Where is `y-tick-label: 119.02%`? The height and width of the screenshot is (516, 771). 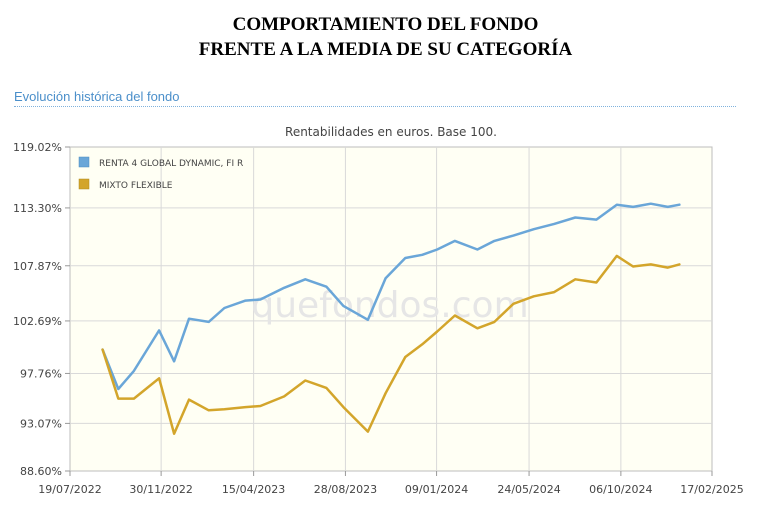 y-tick-label: 119.02% is located at coordinates (37, 147).